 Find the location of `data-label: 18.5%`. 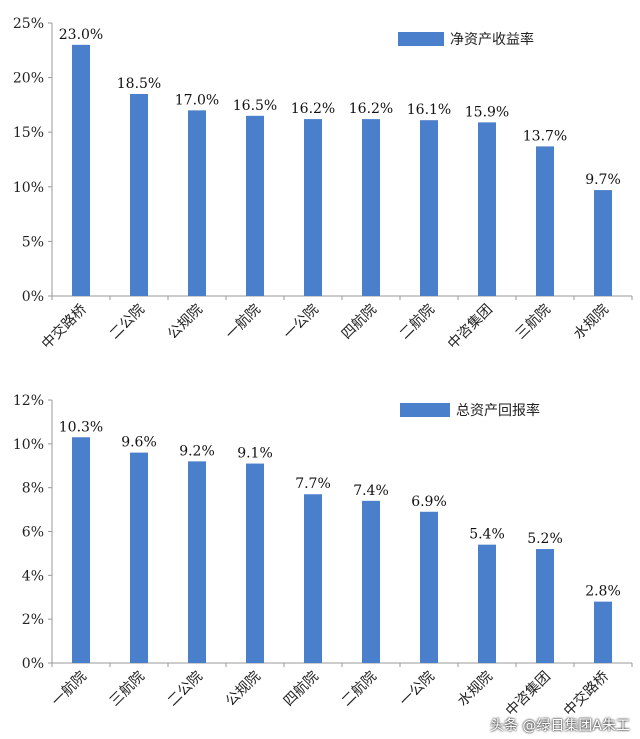

data-label: 18.5% is located at coordinates (139, 84).